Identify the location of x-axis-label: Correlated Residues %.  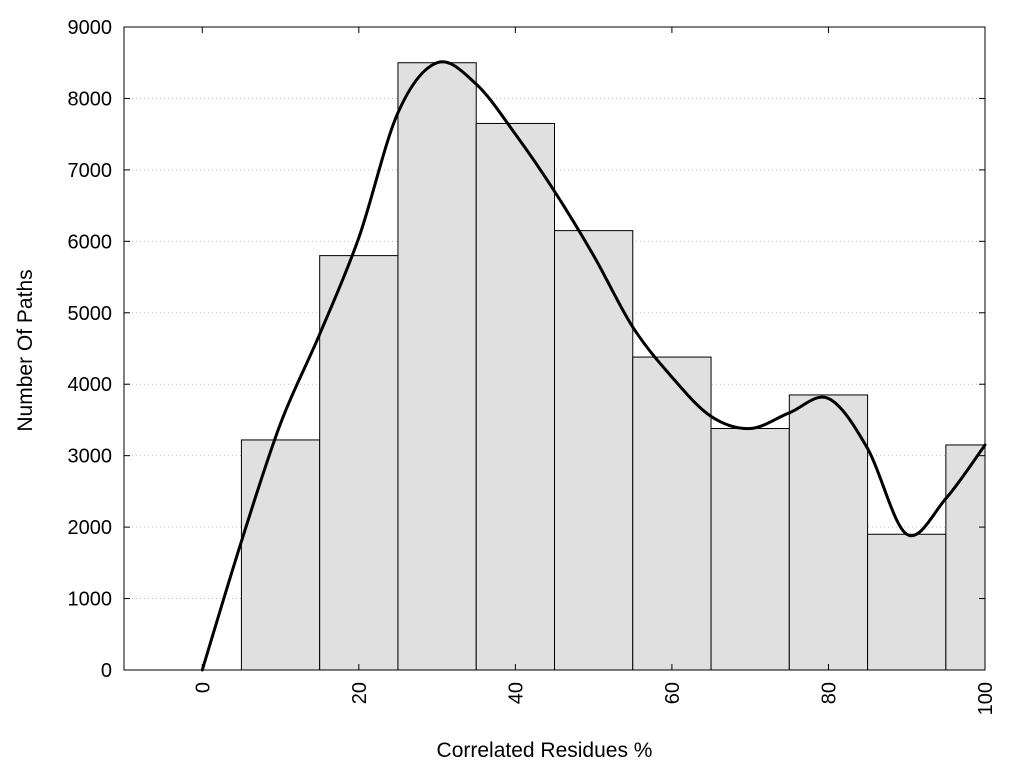
(545, 750).